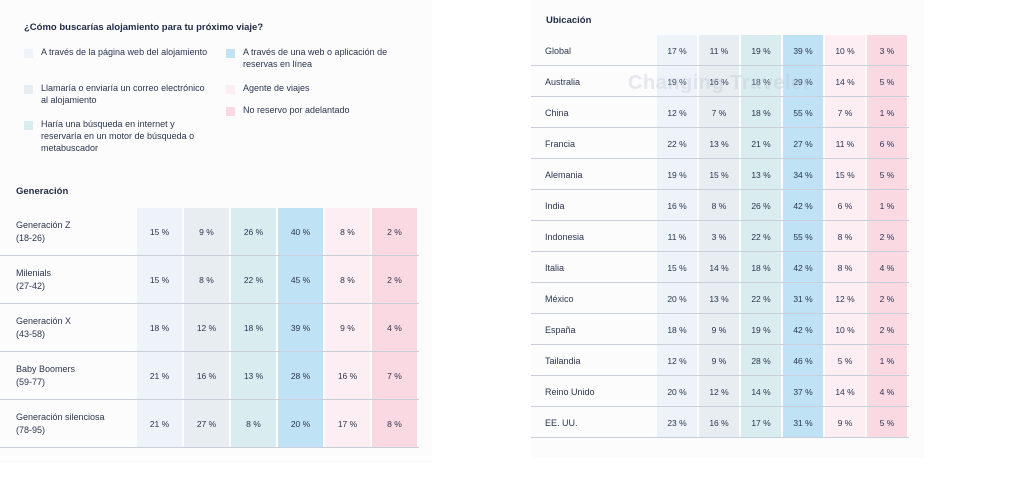 The width and height of the screenshot is (1024, 485). I want to click on table-cell: 9 %, so click(347, 328).